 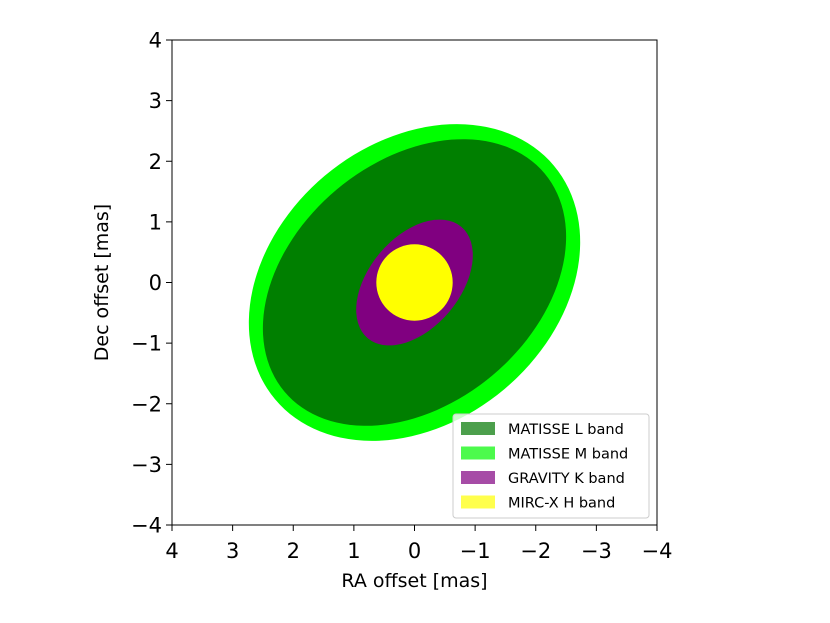 What do you see at coordinates (155, 283) in the screenshot?
I see `y-tick-label: 0` at bounding box center [155, 283].